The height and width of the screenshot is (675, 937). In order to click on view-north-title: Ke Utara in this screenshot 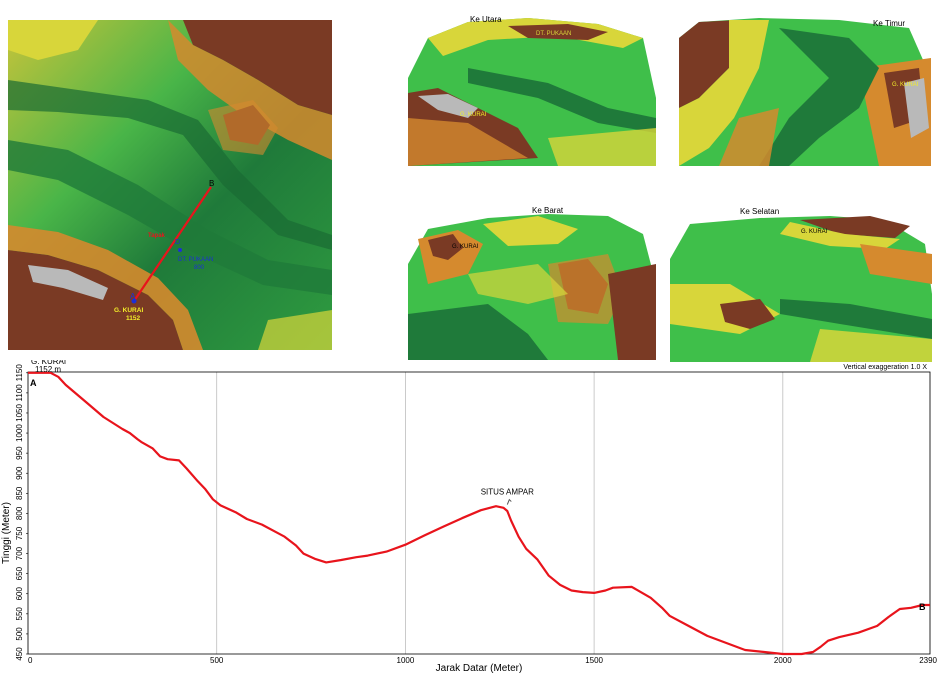, I will do `click(486, 19)`.